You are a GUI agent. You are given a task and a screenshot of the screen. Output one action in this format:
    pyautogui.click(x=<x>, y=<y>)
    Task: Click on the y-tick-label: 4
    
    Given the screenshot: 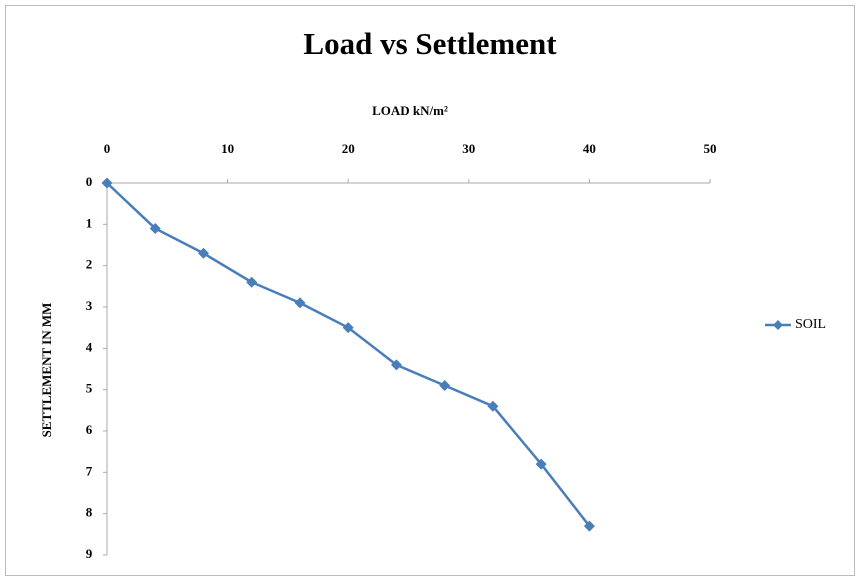 What is the action you would take?
    pyautogui.click(x=89, y=346)
    